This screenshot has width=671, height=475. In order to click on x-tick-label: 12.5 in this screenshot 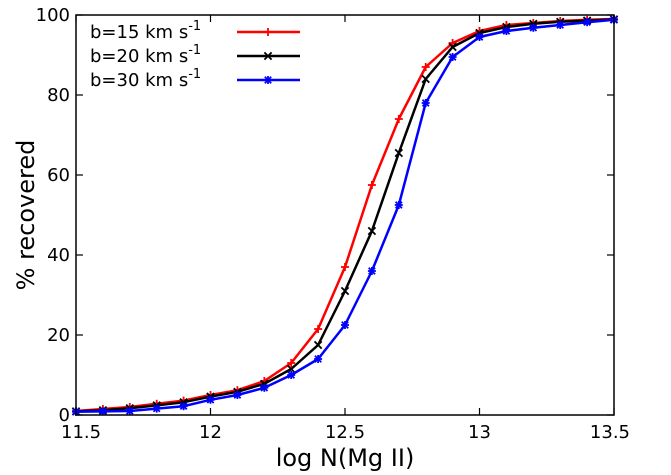, I will do `click(345, 432)`.